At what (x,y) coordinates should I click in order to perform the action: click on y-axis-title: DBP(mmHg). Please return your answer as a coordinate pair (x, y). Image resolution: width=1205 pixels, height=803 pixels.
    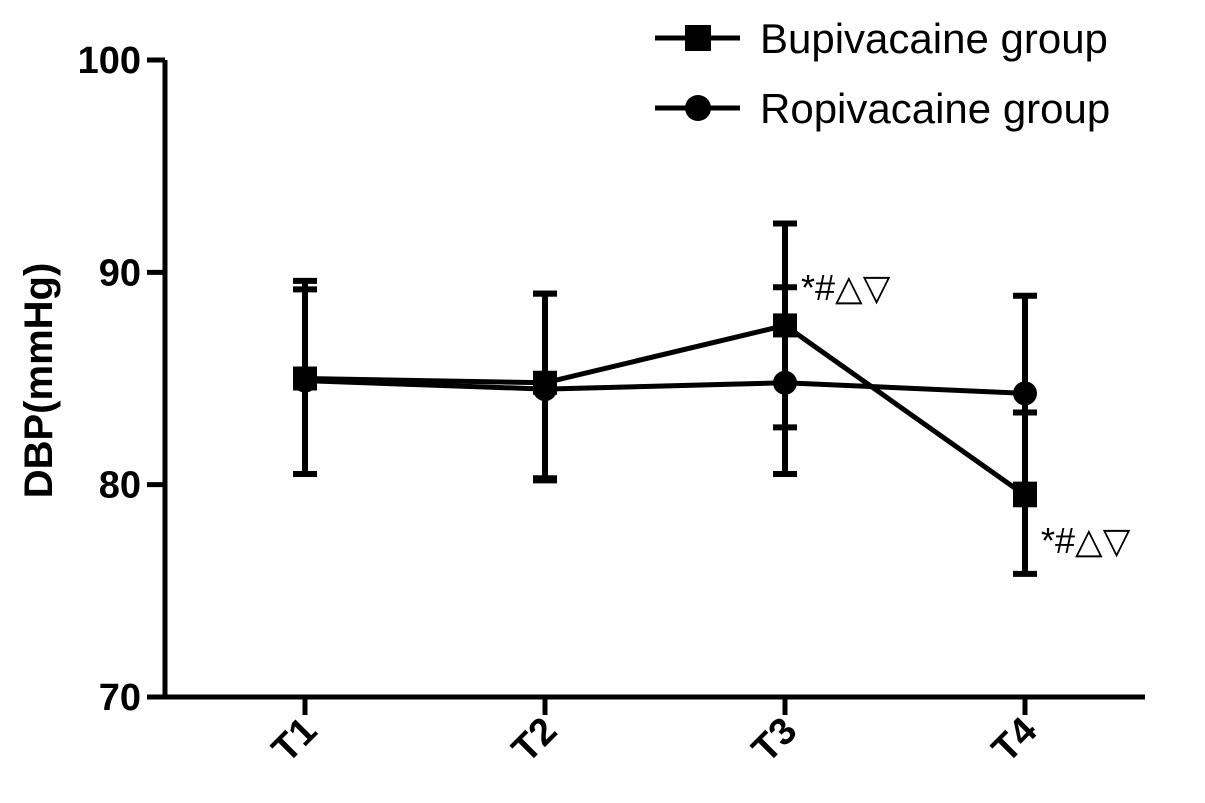
    Looking at the image, I should click on (39, 381).